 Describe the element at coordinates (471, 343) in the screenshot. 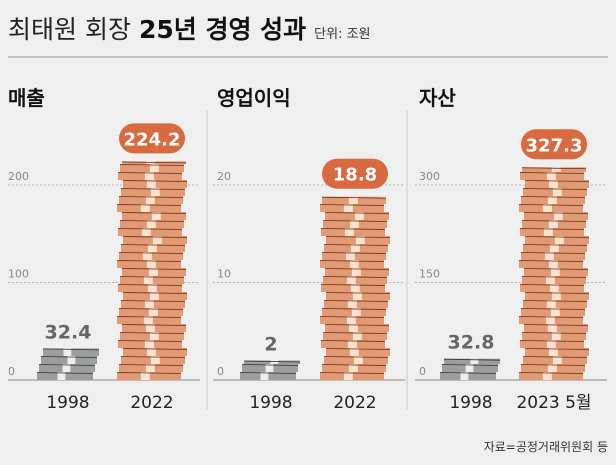

I see `value-label: 32.8` at that location.